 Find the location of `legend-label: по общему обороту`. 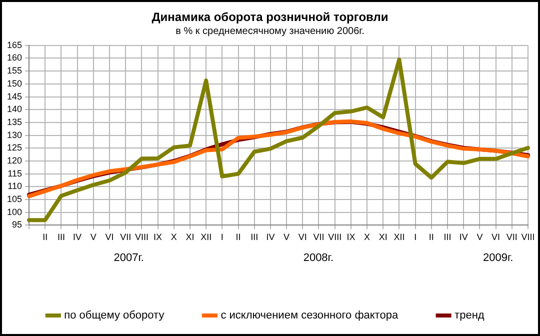

legend-label: по общему обороту is located at coordinates (114, 316).